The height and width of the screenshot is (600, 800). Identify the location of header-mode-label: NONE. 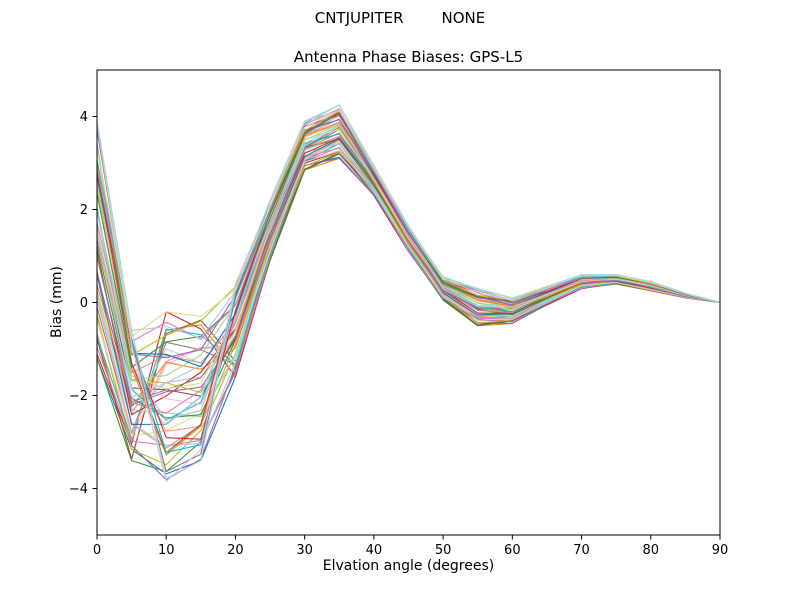
(463, 18).